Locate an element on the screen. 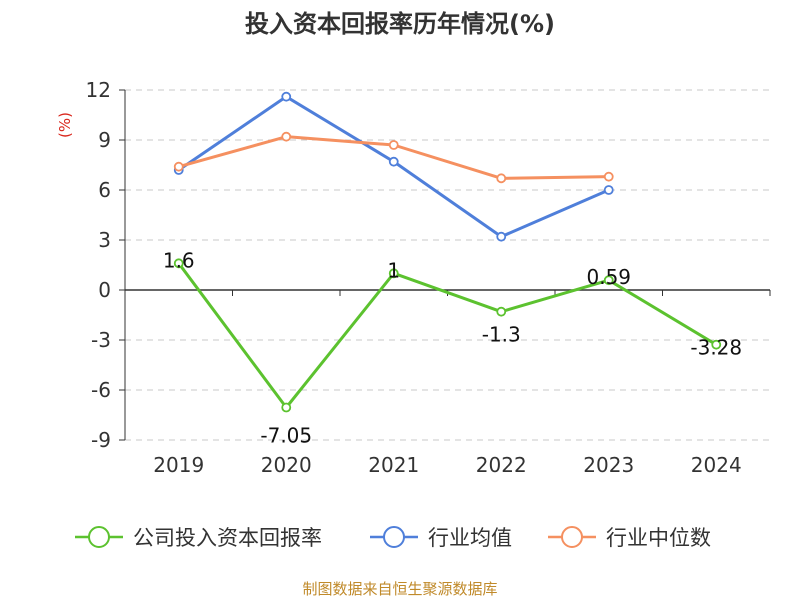  legend-item: 公司投入资本回报率 is located at coordinates (198, 538).